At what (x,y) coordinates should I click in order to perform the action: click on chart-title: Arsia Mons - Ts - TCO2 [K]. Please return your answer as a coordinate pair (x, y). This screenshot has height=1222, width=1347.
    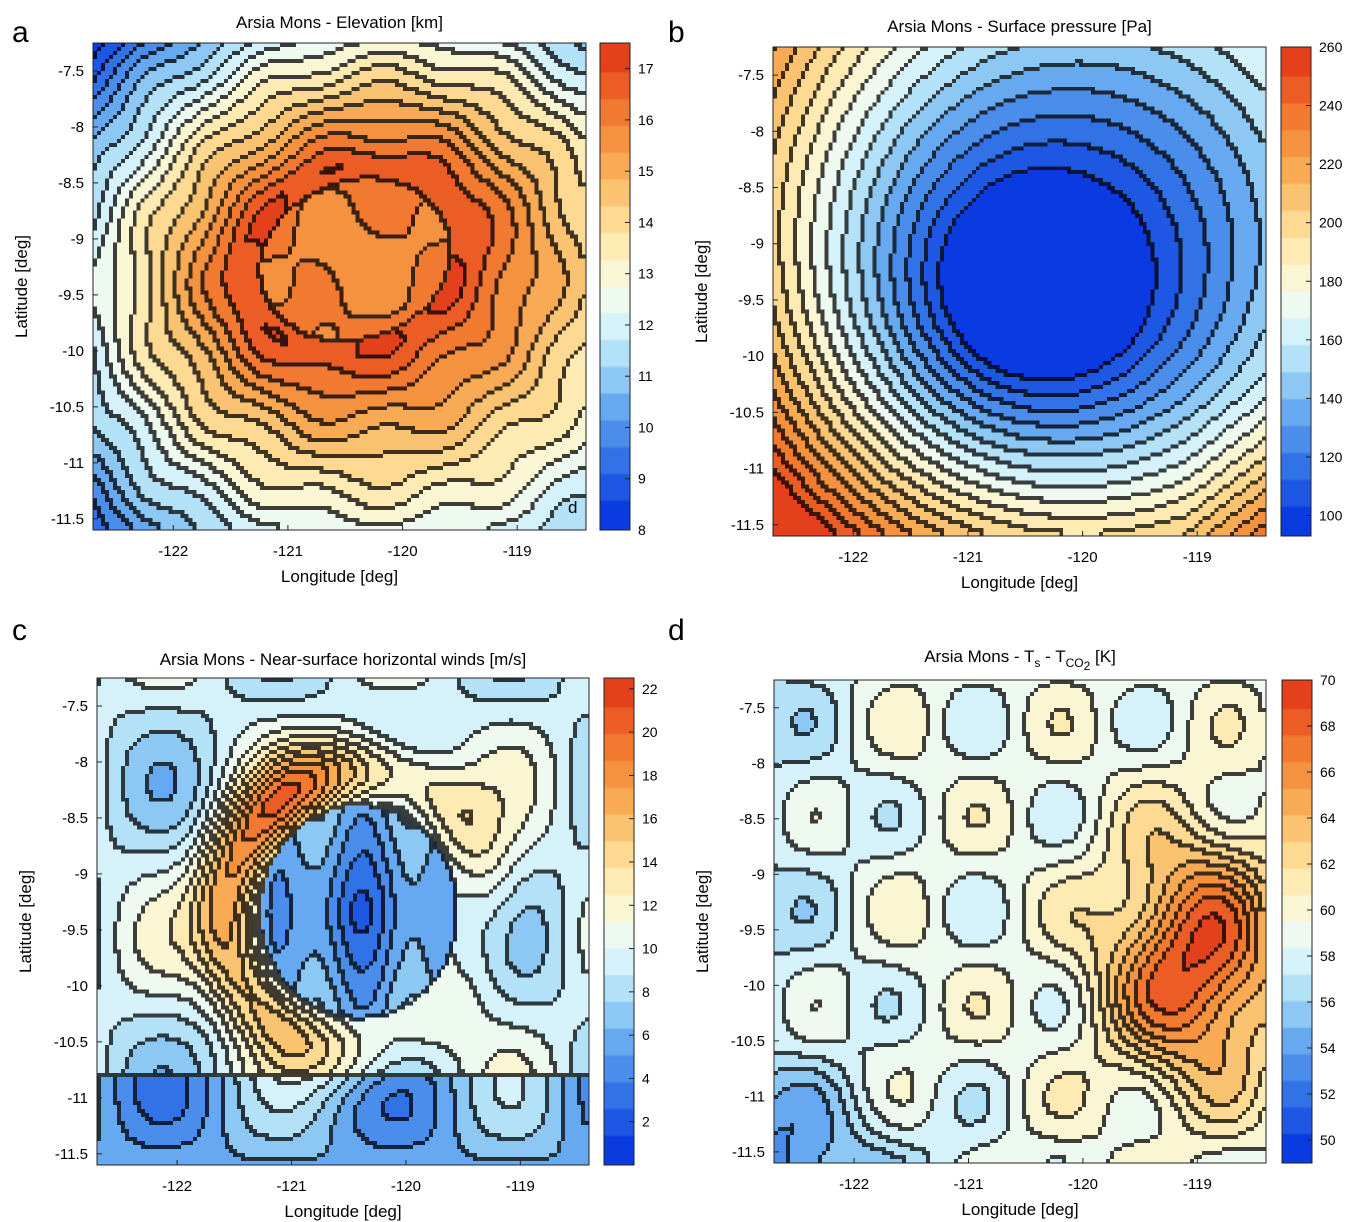
    Looking at the image, I should click on (1020, 660).